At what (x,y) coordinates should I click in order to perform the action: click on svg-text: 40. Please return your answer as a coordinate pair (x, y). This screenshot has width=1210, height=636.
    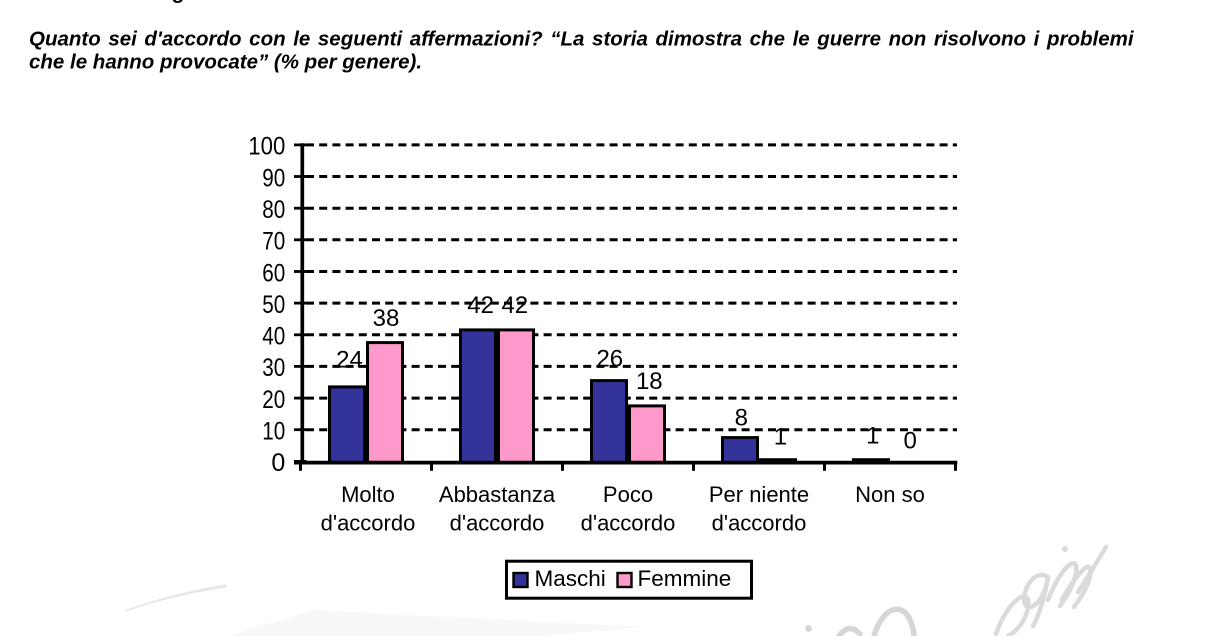
    Looking at the image, I should click on (273, 337).